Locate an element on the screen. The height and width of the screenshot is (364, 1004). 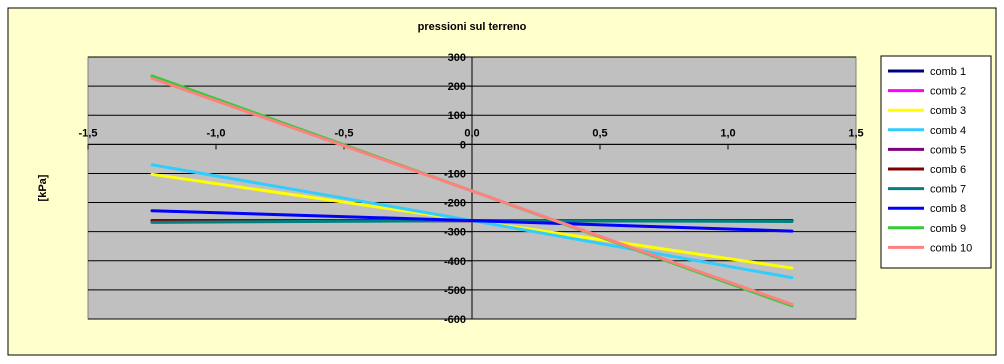
legend-label: comb 1 is located at coordinates (948, 72).